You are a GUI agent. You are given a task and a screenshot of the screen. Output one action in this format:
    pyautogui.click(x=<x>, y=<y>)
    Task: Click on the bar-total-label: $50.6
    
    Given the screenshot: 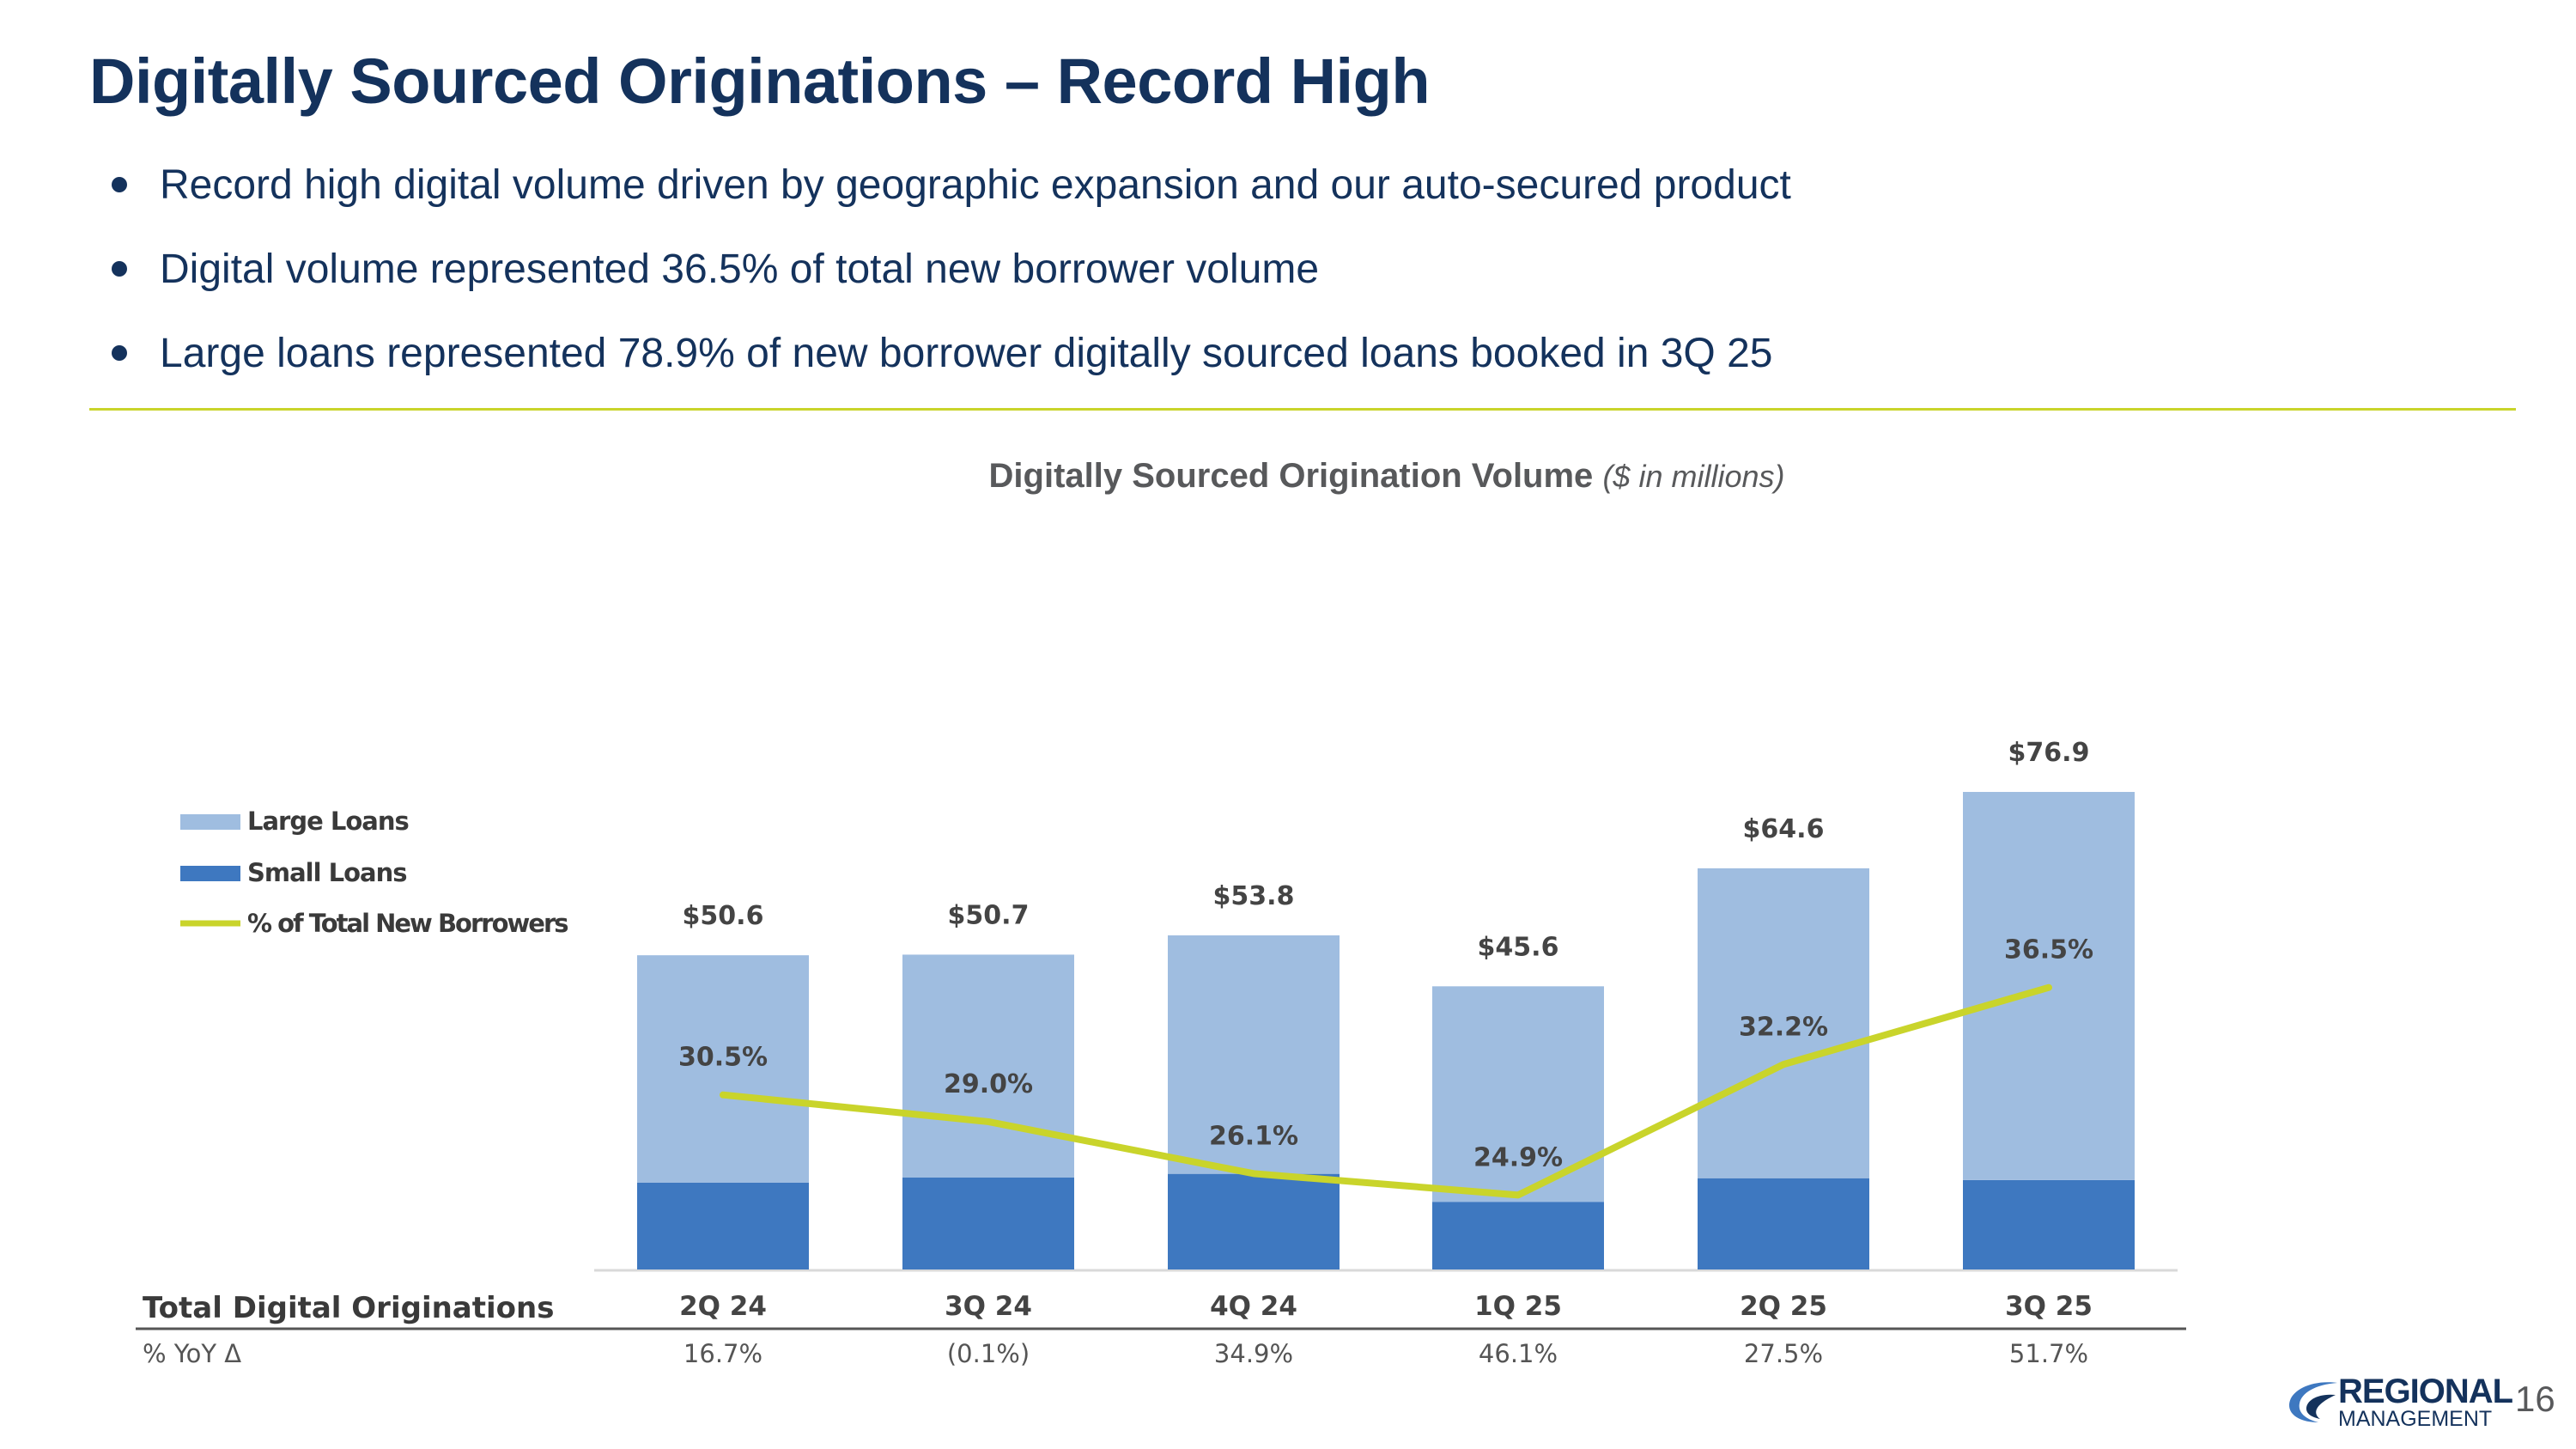 What is the action you would take?
    pyautogui.click(x=724, y=916)
    